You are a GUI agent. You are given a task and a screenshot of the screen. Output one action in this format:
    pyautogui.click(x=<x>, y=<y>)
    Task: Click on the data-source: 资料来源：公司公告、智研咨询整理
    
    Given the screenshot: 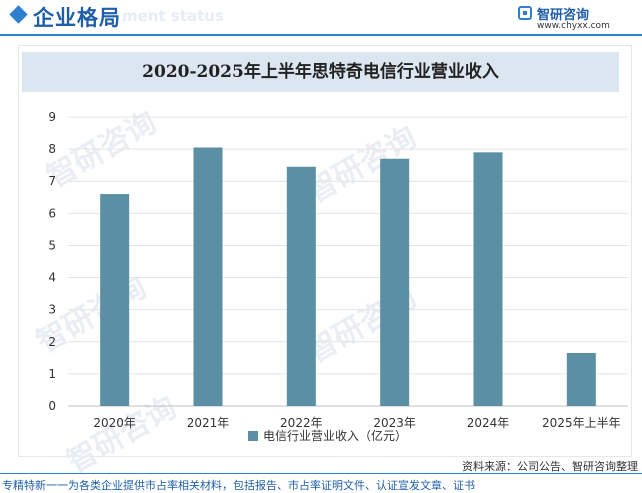 What is the action you would take?
    pyautogui.click(x=550, y=466)
    